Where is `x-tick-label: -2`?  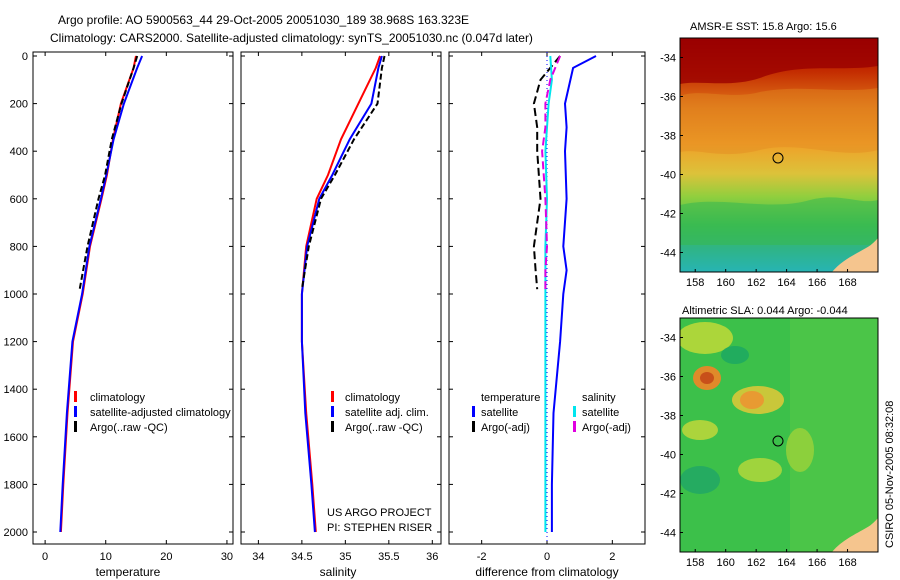 x-tick-label: -2 is located at coordinates (482, 557).